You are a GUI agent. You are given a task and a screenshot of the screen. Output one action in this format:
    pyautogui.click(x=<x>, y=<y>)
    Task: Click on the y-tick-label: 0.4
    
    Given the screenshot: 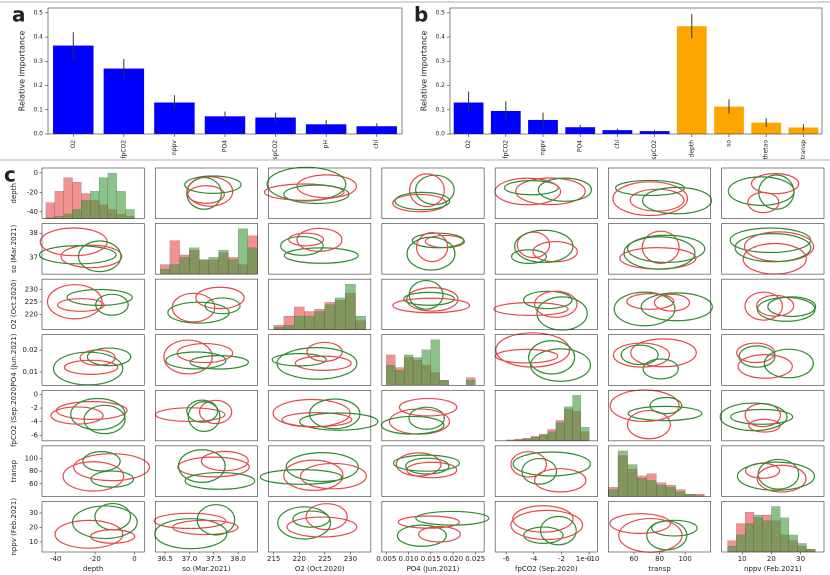 What is the action you would take?
    pyautogui.click(x=38, y=37)
    